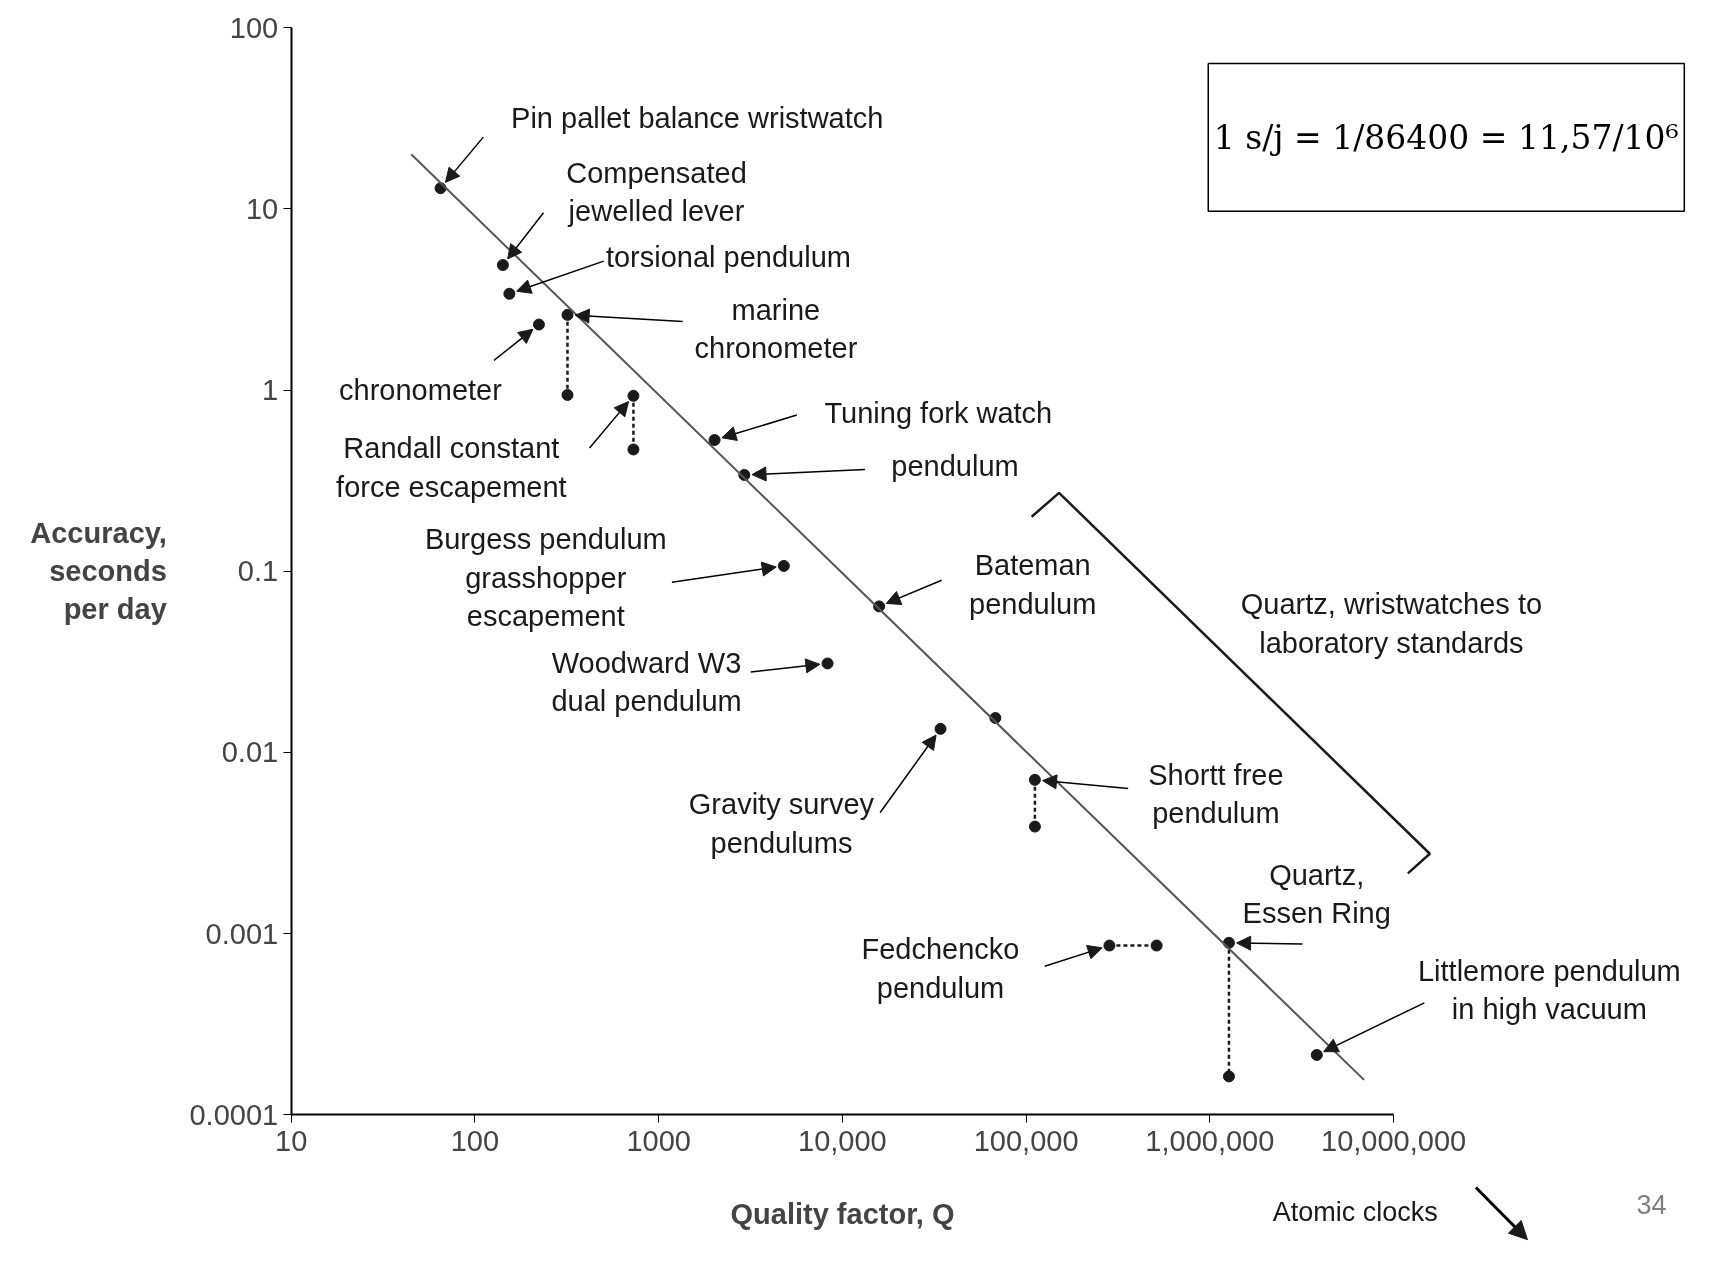  I want to click on annotation: pendulum, so click(955, 466).